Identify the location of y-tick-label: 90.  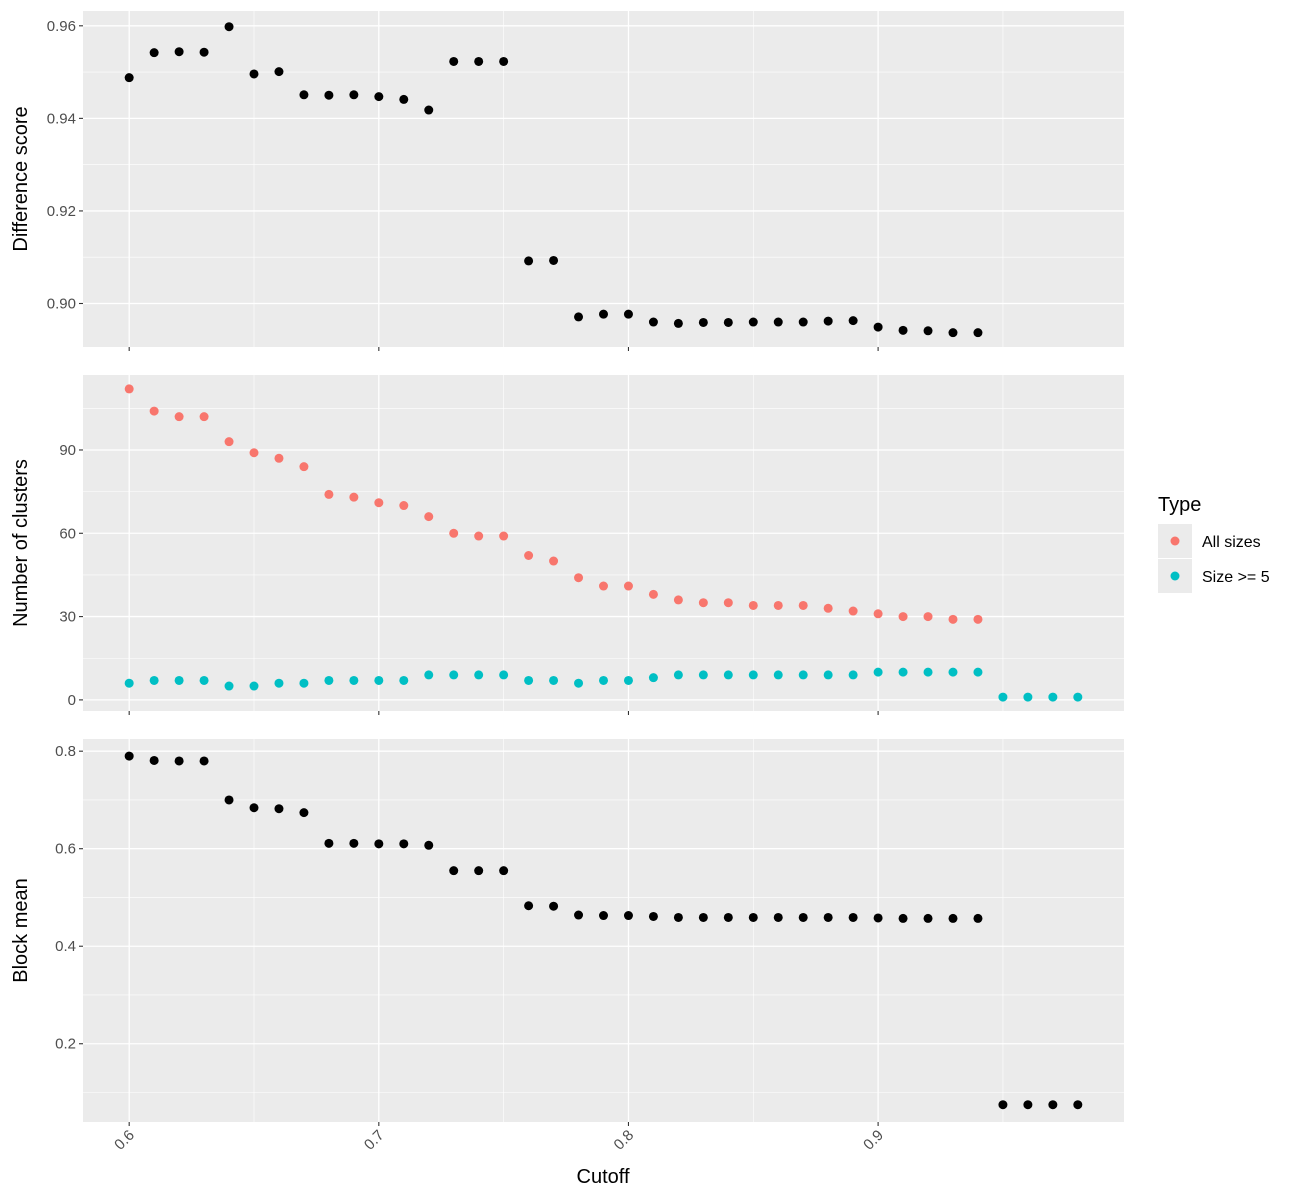
(67, 450).